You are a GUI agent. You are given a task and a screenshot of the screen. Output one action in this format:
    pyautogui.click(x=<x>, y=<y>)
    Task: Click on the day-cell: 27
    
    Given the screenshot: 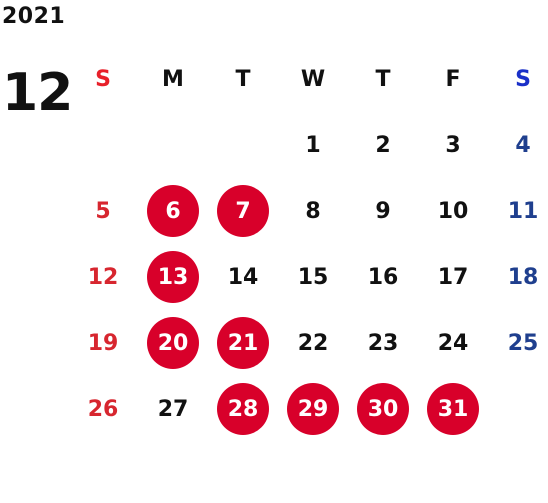 What is the action you would take?
    pyautogui.click(x=173, y=409)
    